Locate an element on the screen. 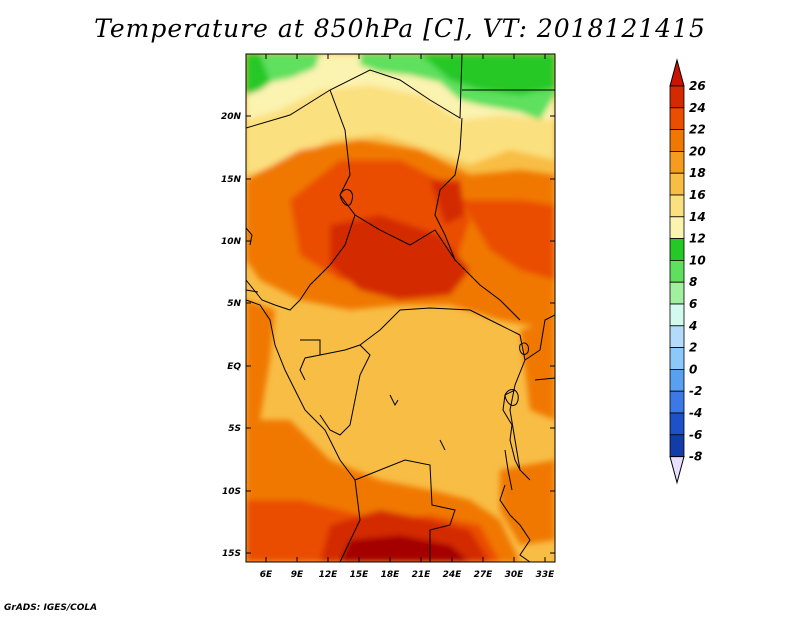  lon-label: 27E is located at coordinates (484, 575).